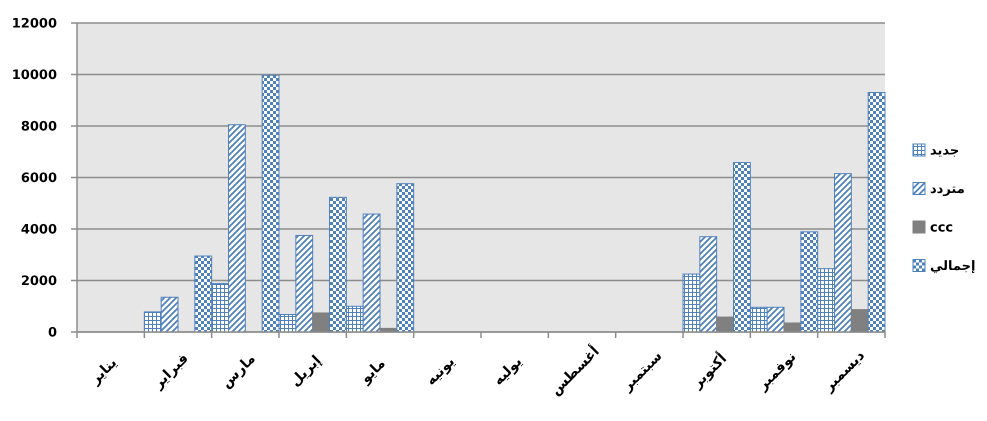 The width and height of the screenshot is (987, 421). I want to click on x-tick-label: ديسمبر, so click(844, 372).